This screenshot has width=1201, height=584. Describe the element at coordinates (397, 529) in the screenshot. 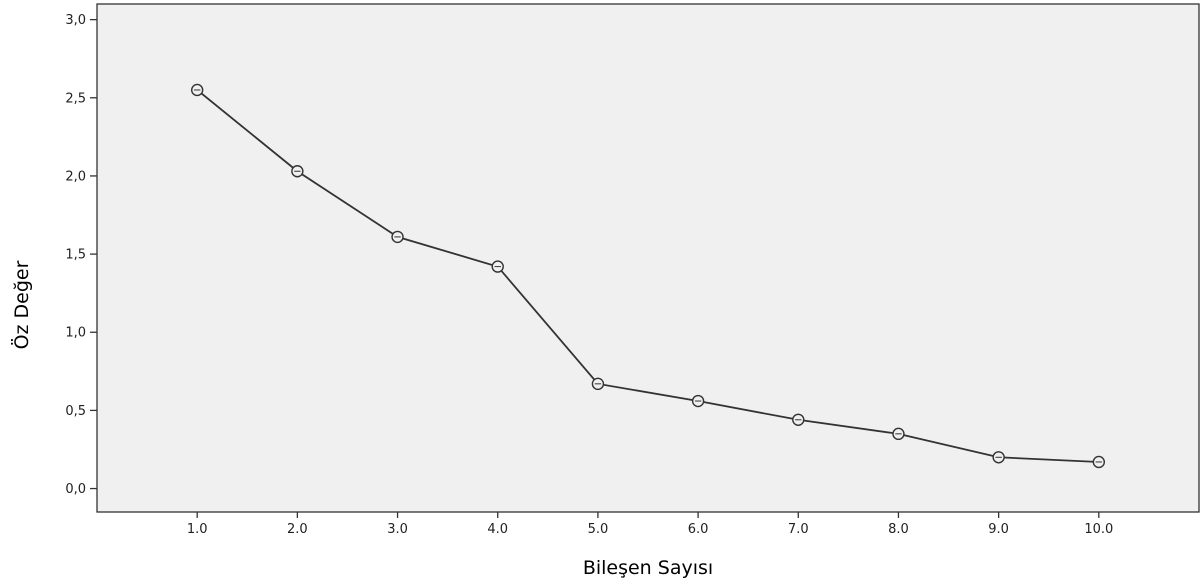

I see `x-tick-label: 3.0` at that location.